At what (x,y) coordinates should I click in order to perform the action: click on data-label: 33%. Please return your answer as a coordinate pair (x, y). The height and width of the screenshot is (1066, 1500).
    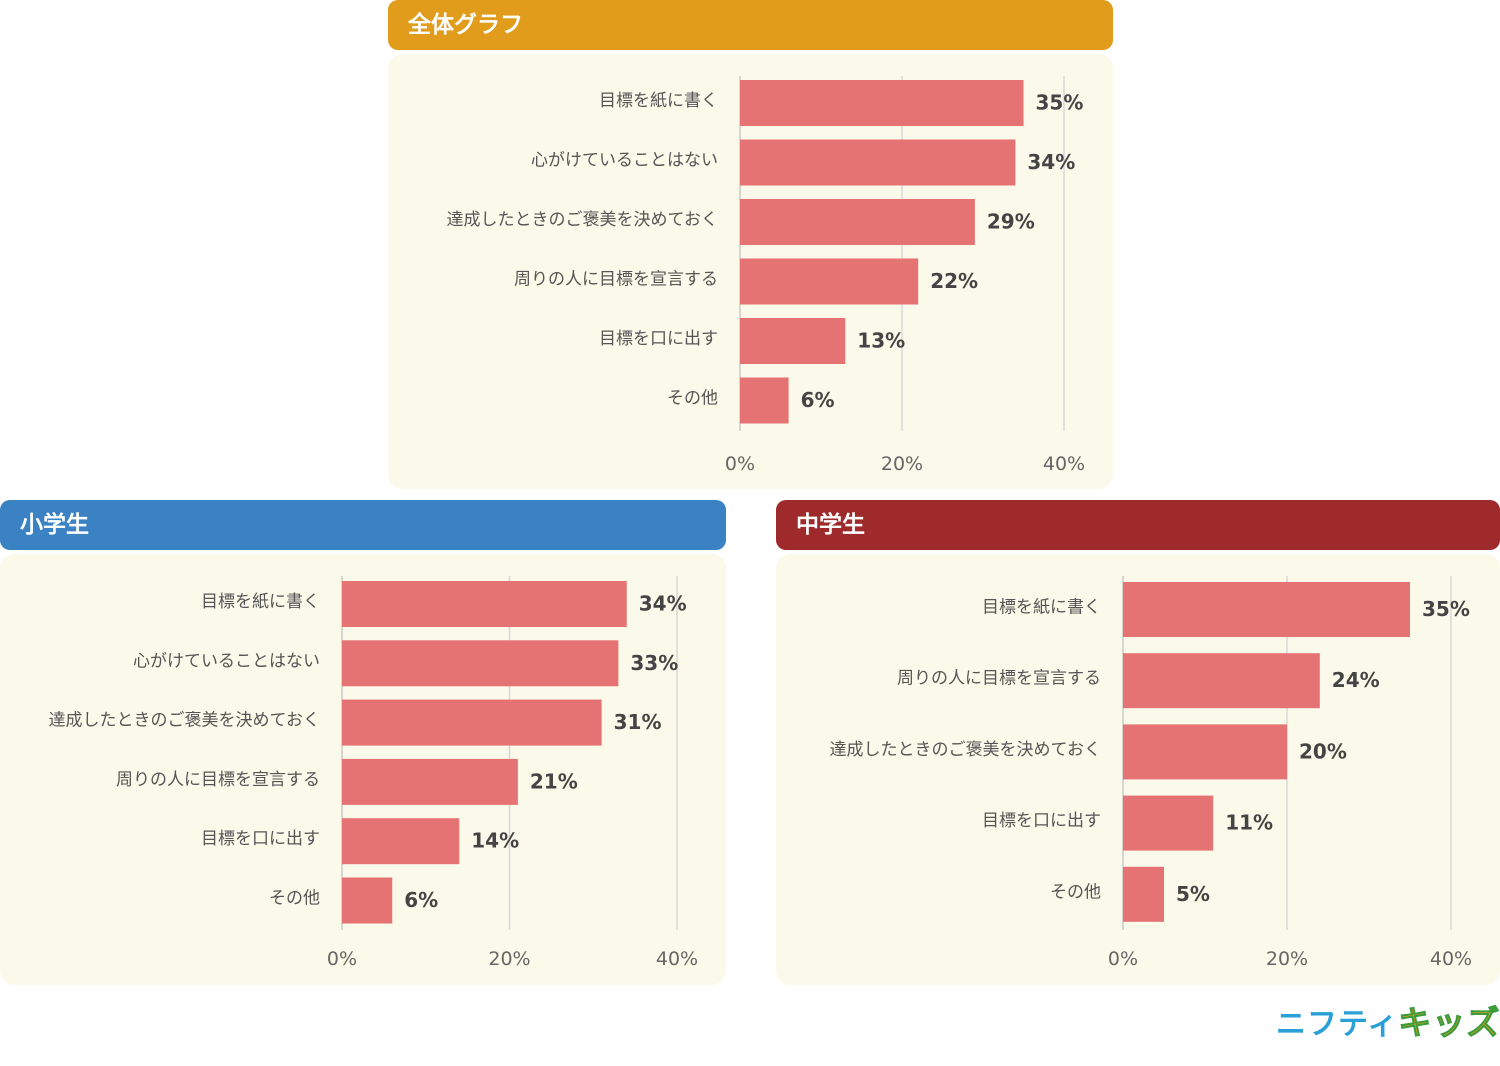
    Looking at the image, I should click on (654, 663).